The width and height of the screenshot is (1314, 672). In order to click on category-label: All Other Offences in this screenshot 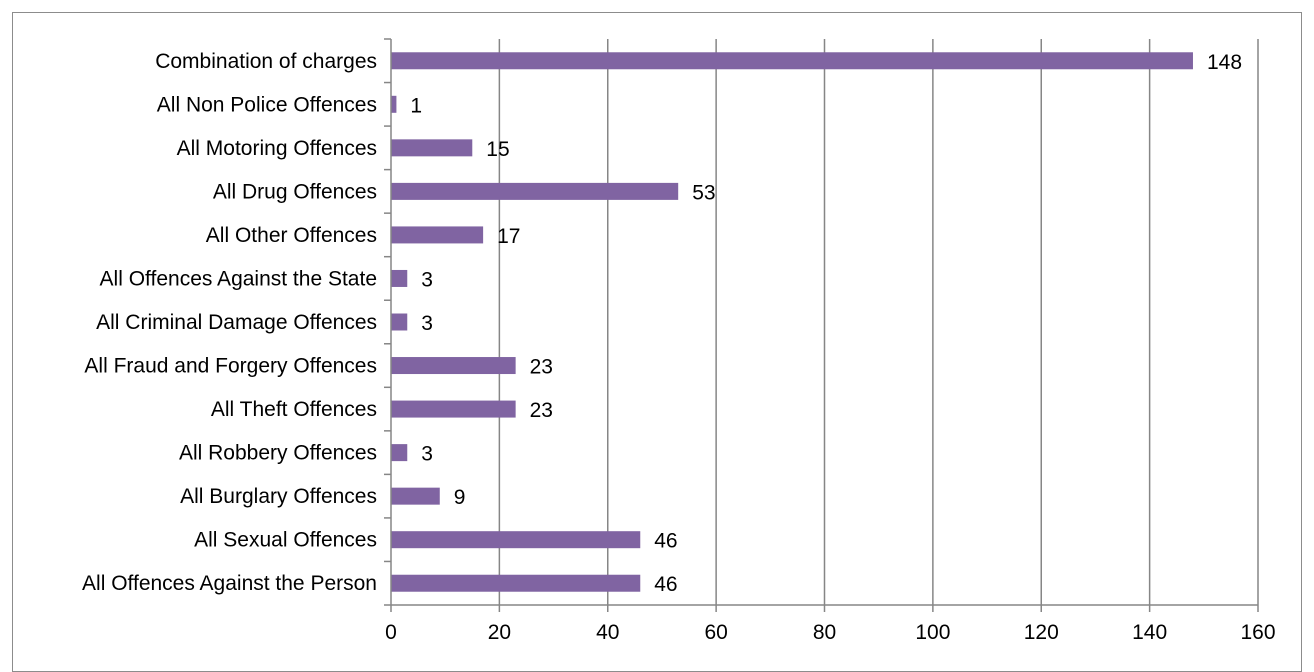, I will do `click(291, 235)`.